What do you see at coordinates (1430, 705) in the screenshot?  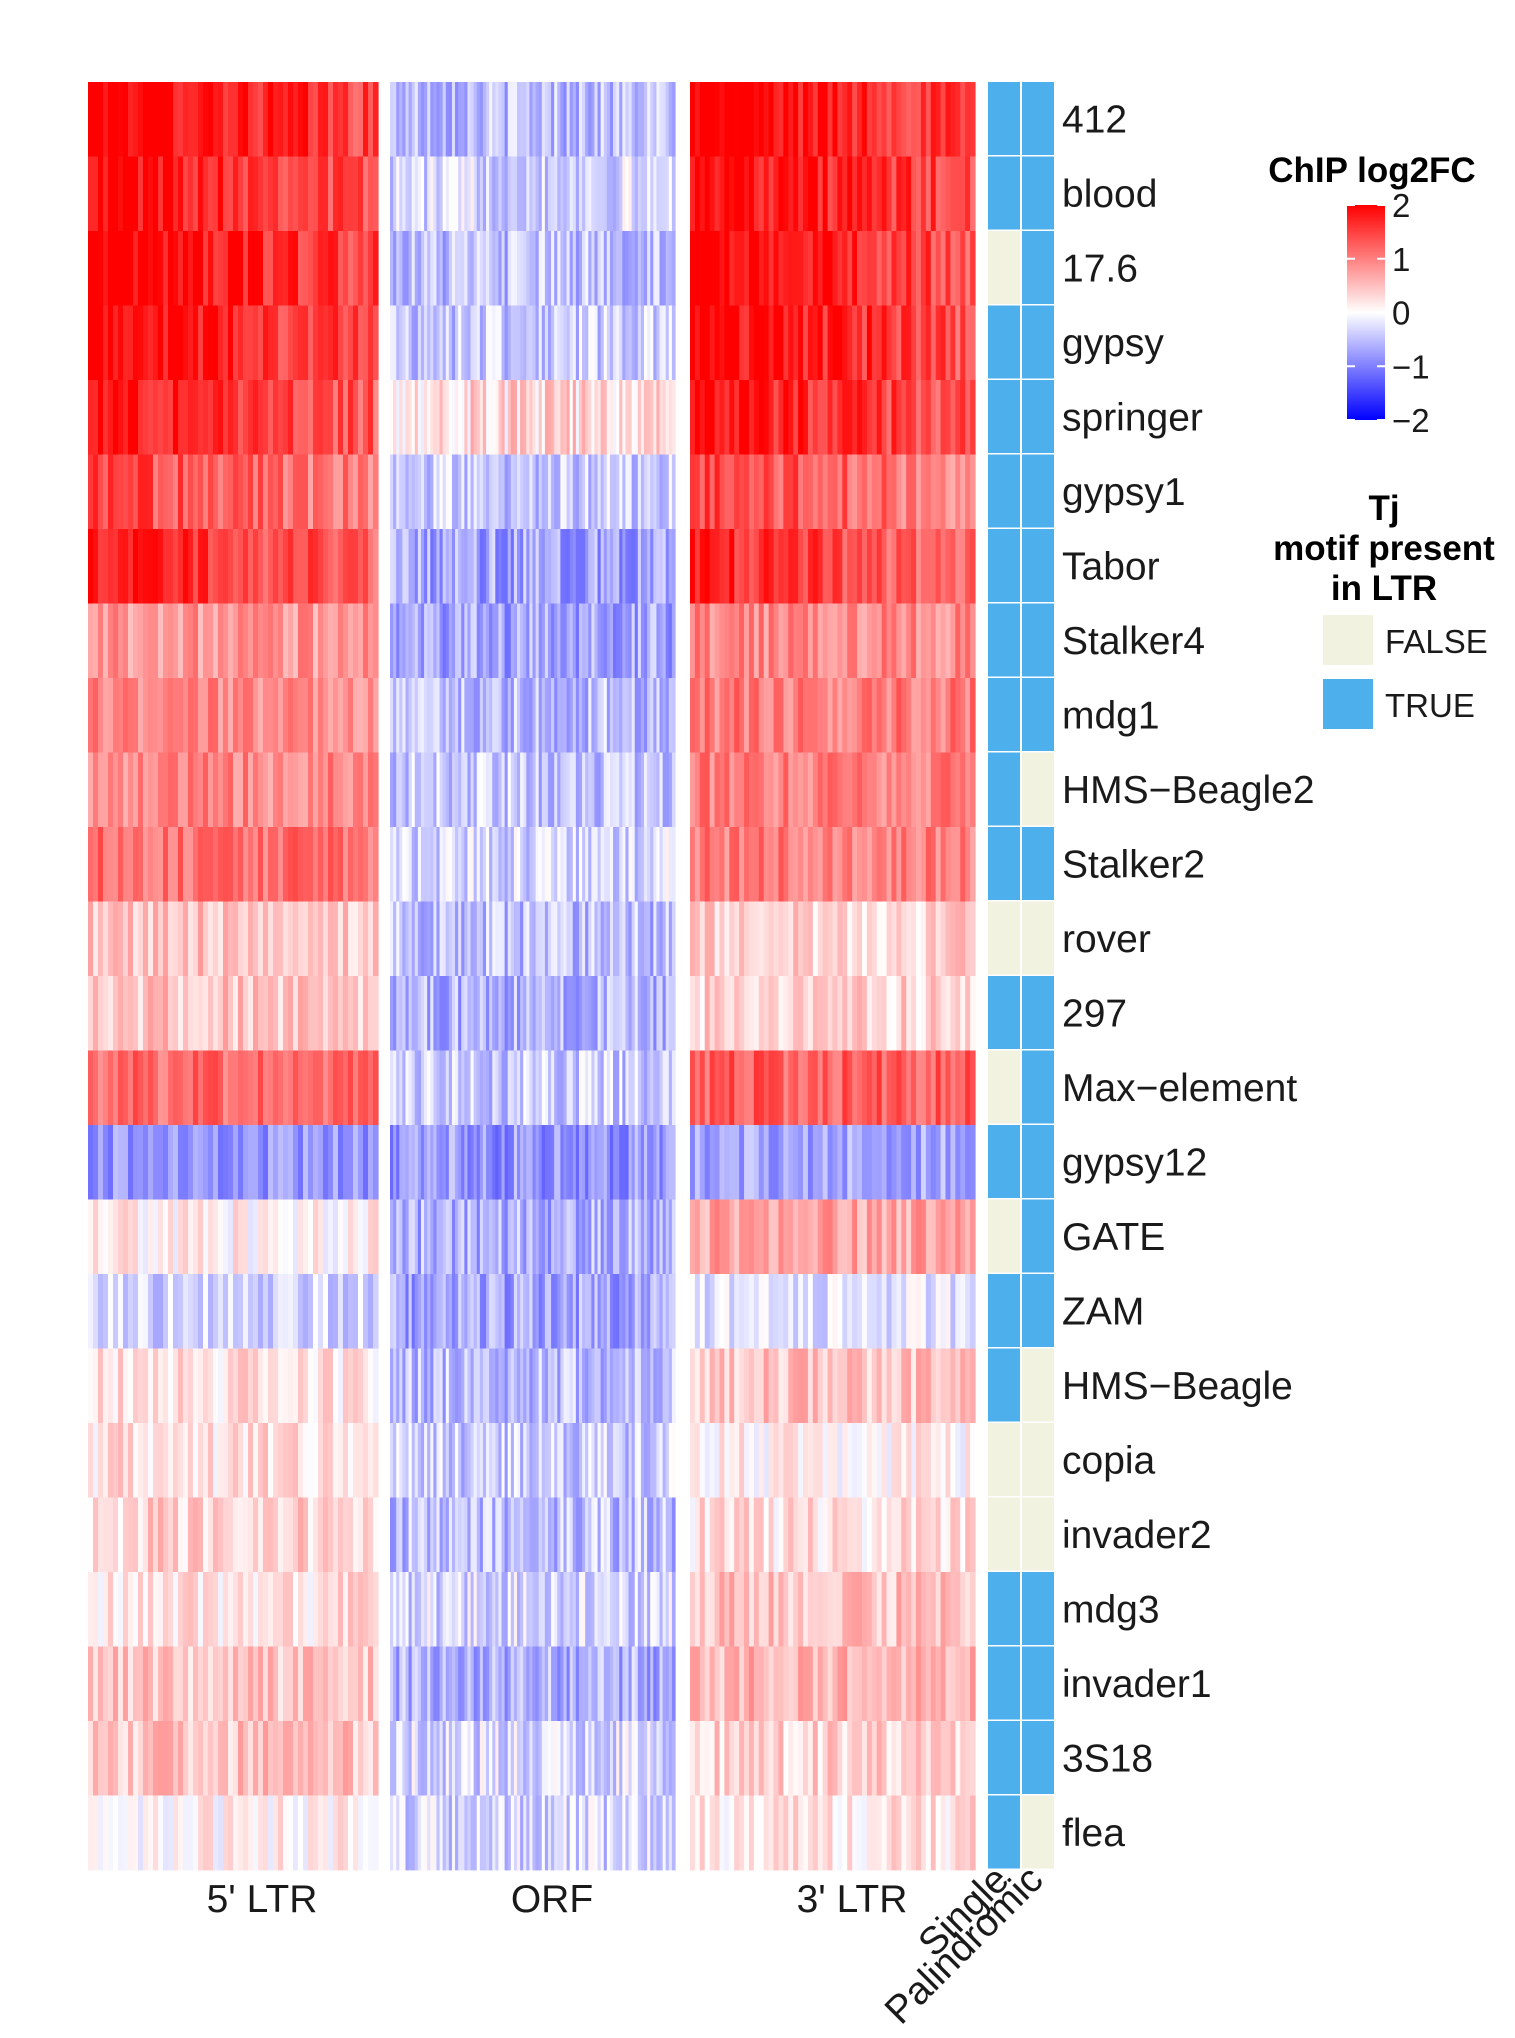 I see `legend-label-true: TRUE` at bounding box center [1430, 705].